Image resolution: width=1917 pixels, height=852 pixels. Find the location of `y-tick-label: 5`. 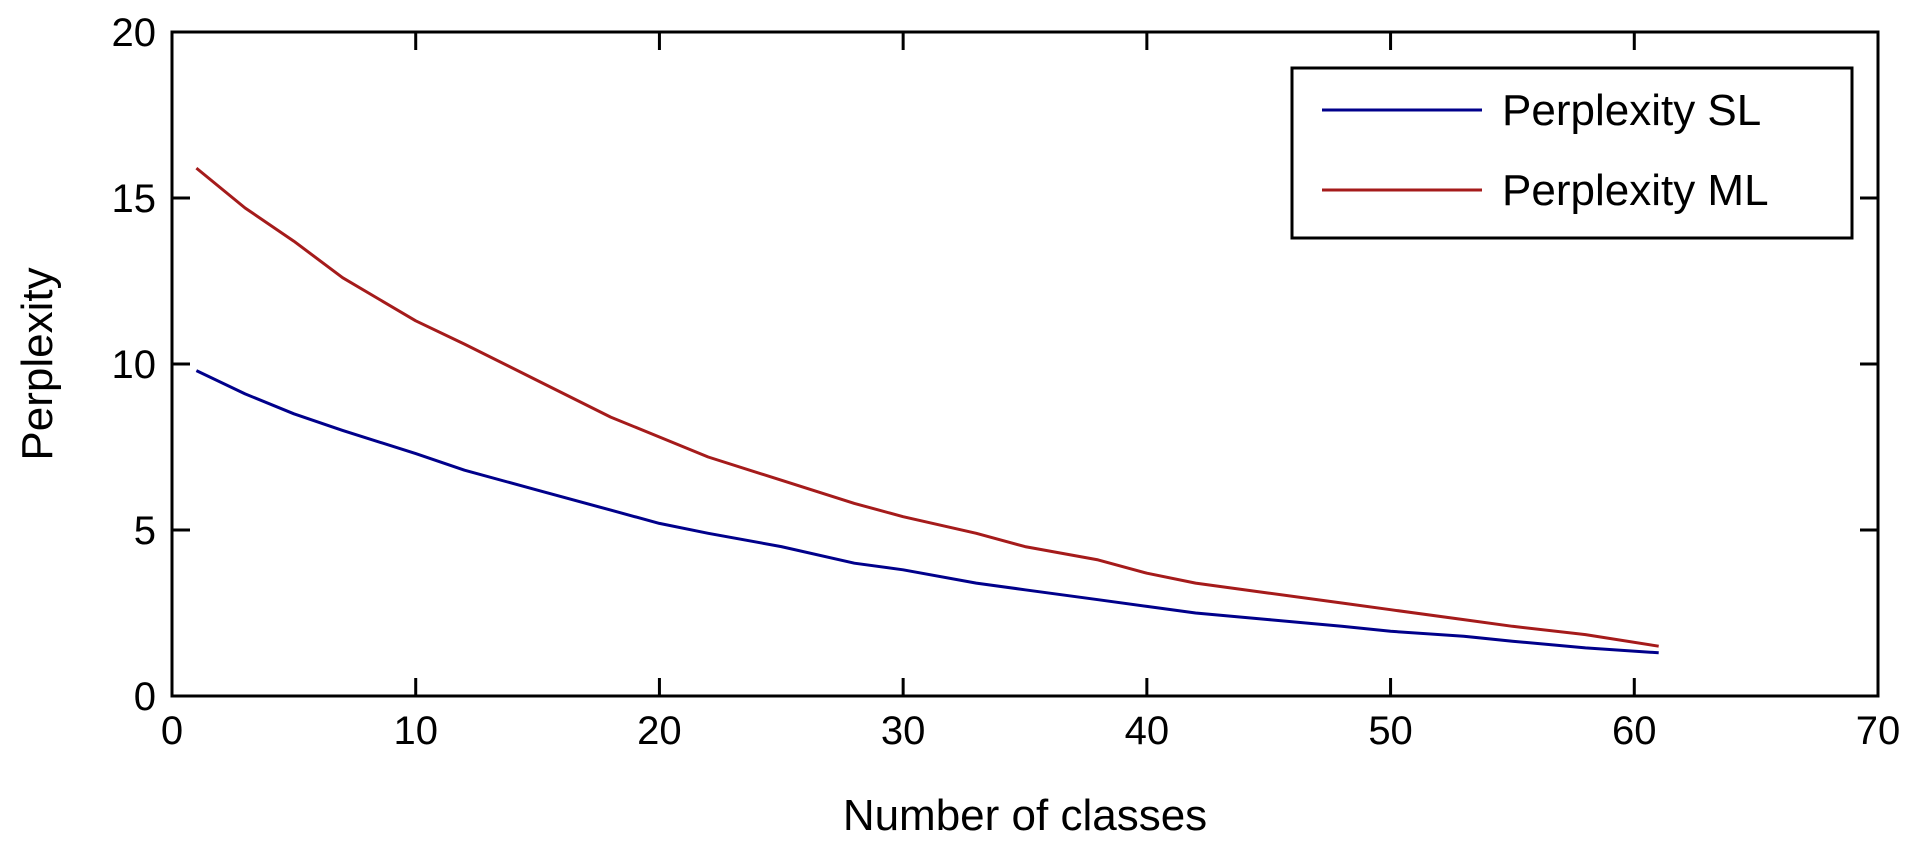

y-tick-label: 5 is located at coordinates (145, 531).